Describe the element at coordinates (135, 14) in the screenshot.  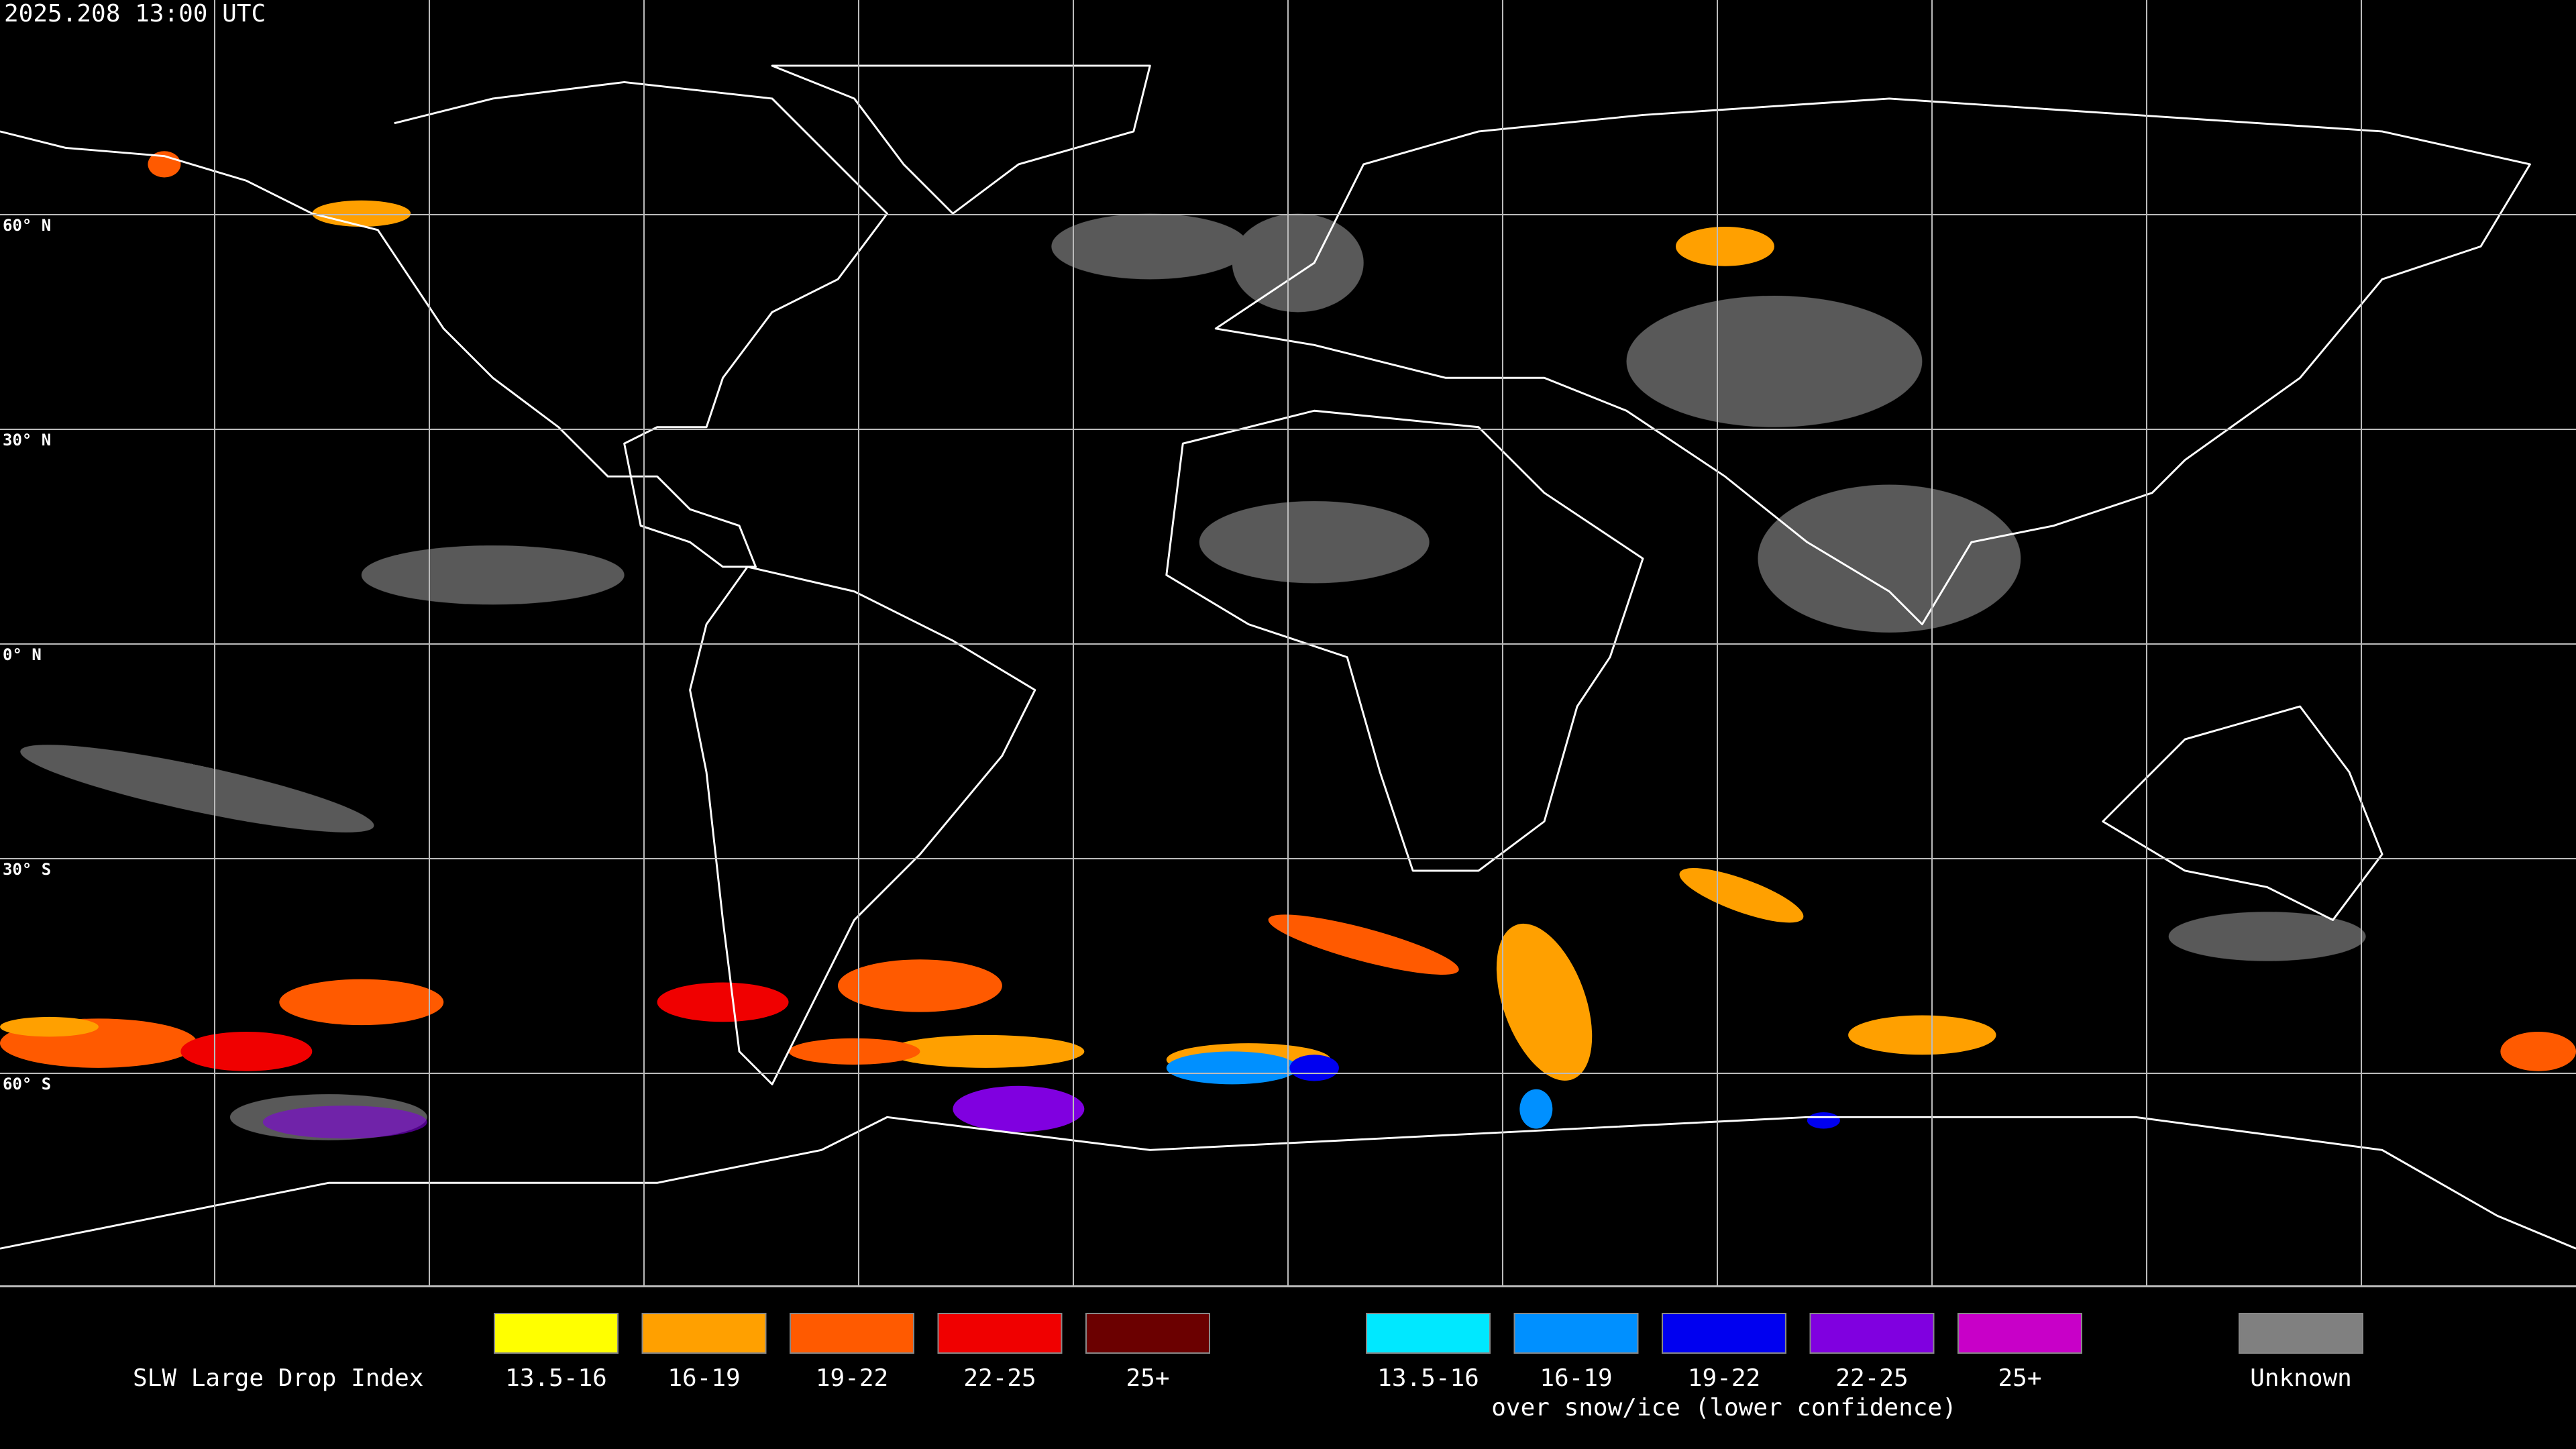
I see `timestamp: 2025.208 13:00 UTC` at that location.